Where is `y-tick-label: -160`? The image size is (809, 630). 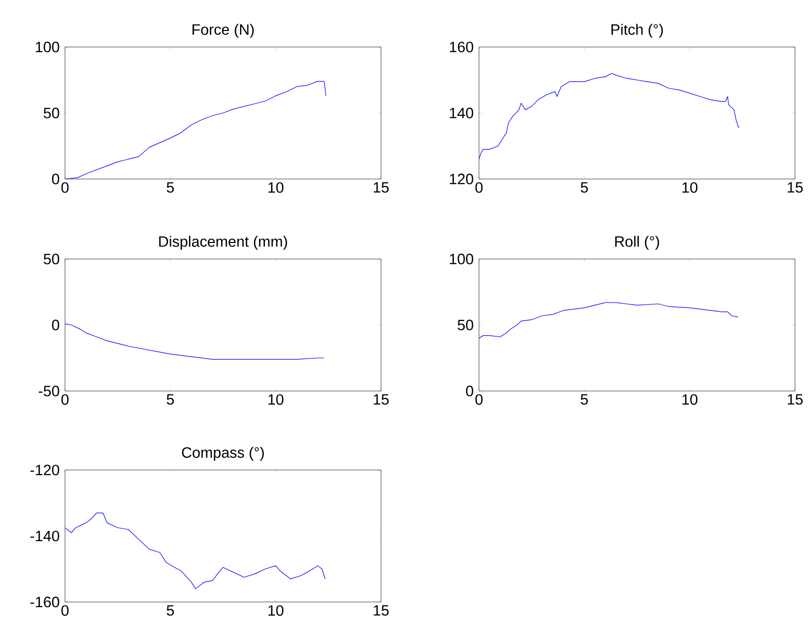
y-tick-label: -160 is located at coordinates (45, 602).